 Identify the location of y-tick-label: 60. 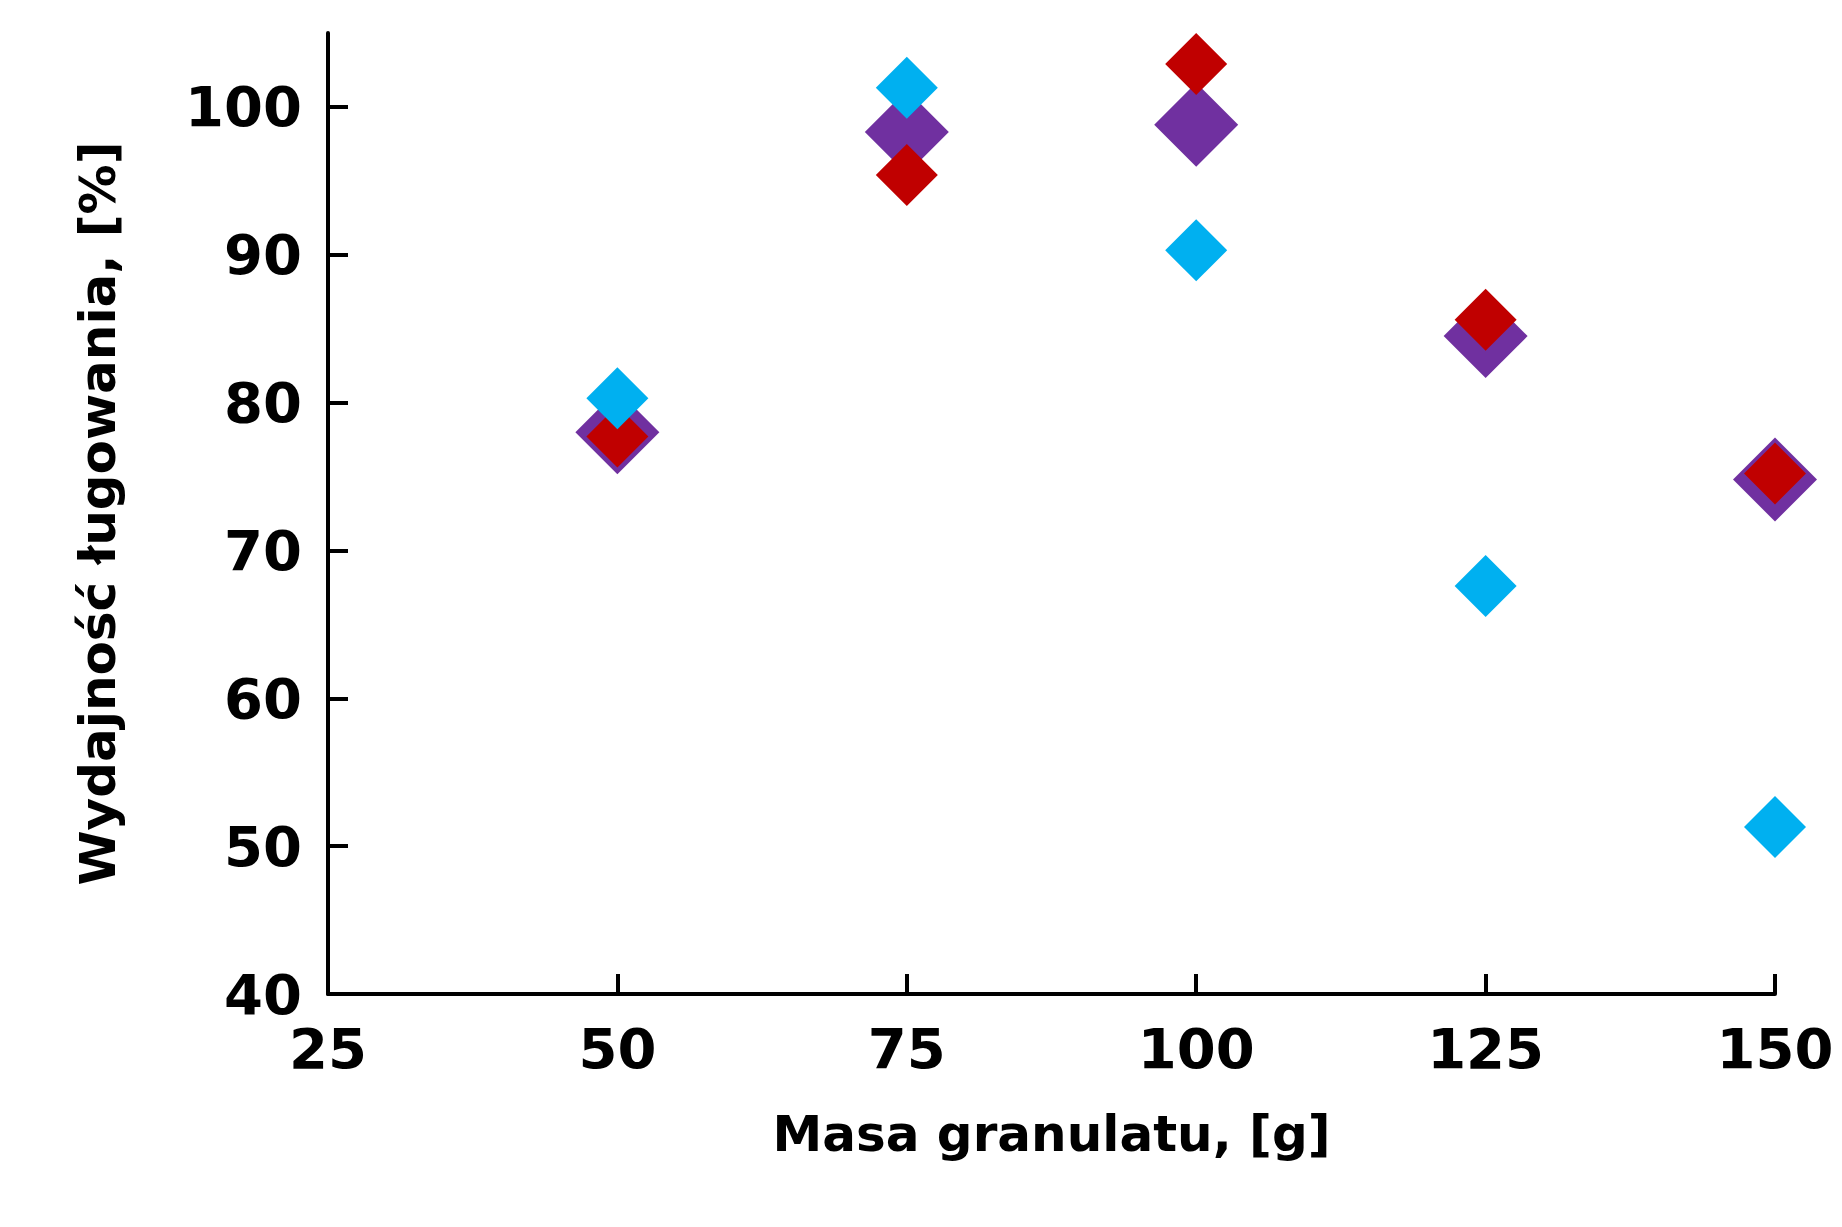
(263, 698).